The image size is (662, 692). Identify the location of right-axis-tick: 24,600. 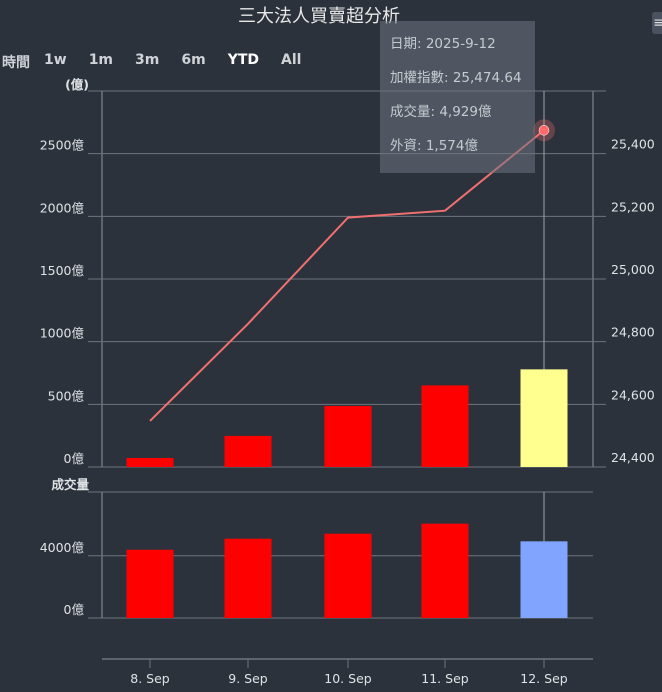
(633, 394).